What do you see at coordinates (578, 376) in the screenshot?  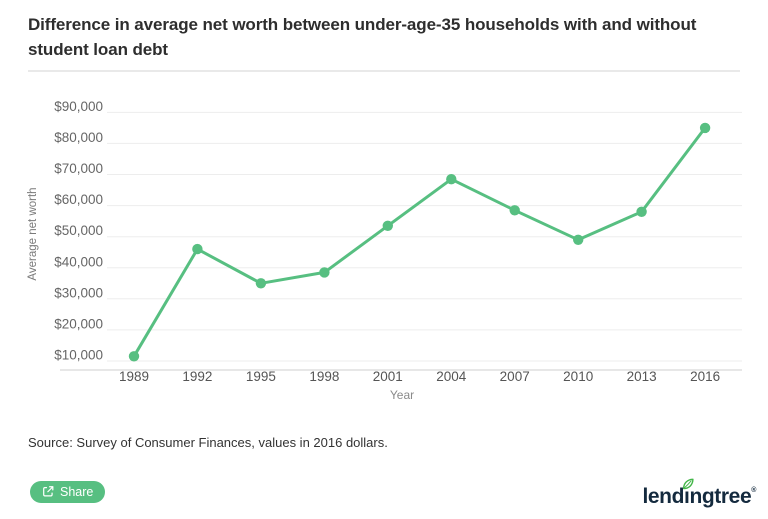 I see `x-tick-label: 2010` at bounding box center [578, 376].